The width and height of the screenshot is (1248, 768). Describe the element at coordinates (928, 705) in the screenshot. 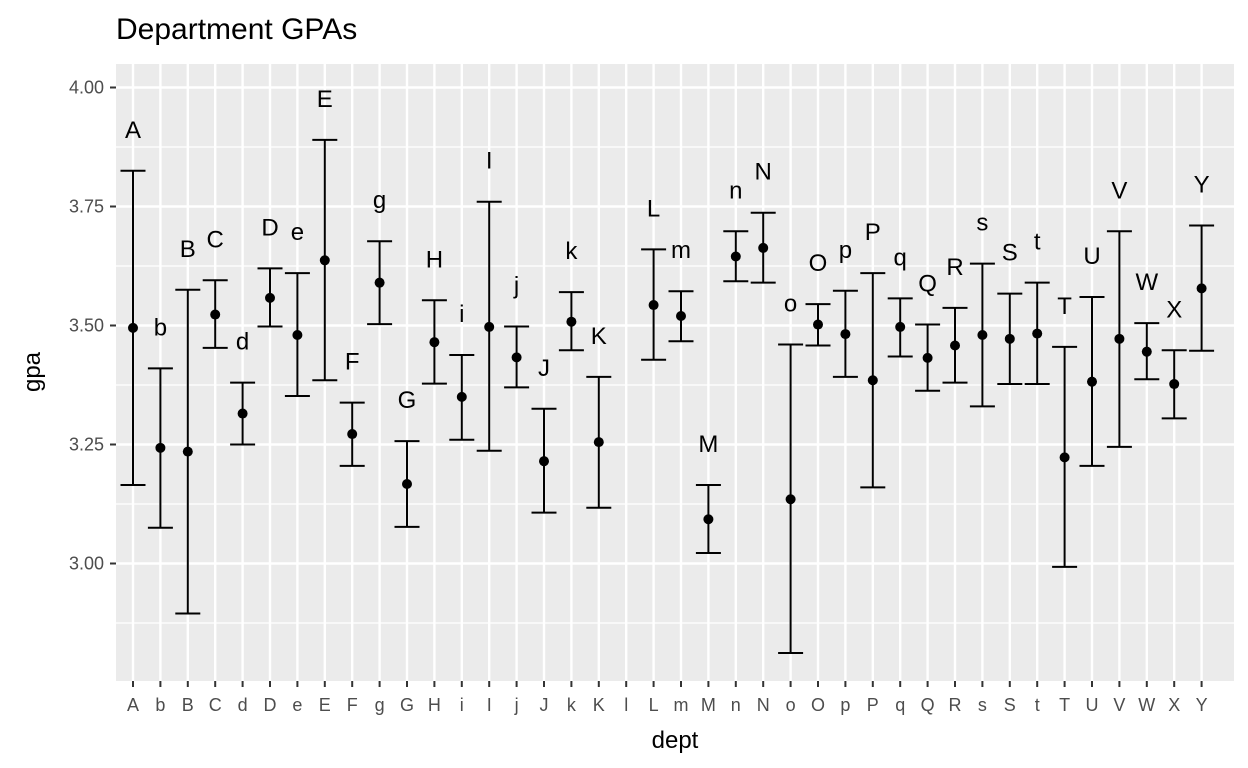

I see `x-tick-label: Q` at that location.